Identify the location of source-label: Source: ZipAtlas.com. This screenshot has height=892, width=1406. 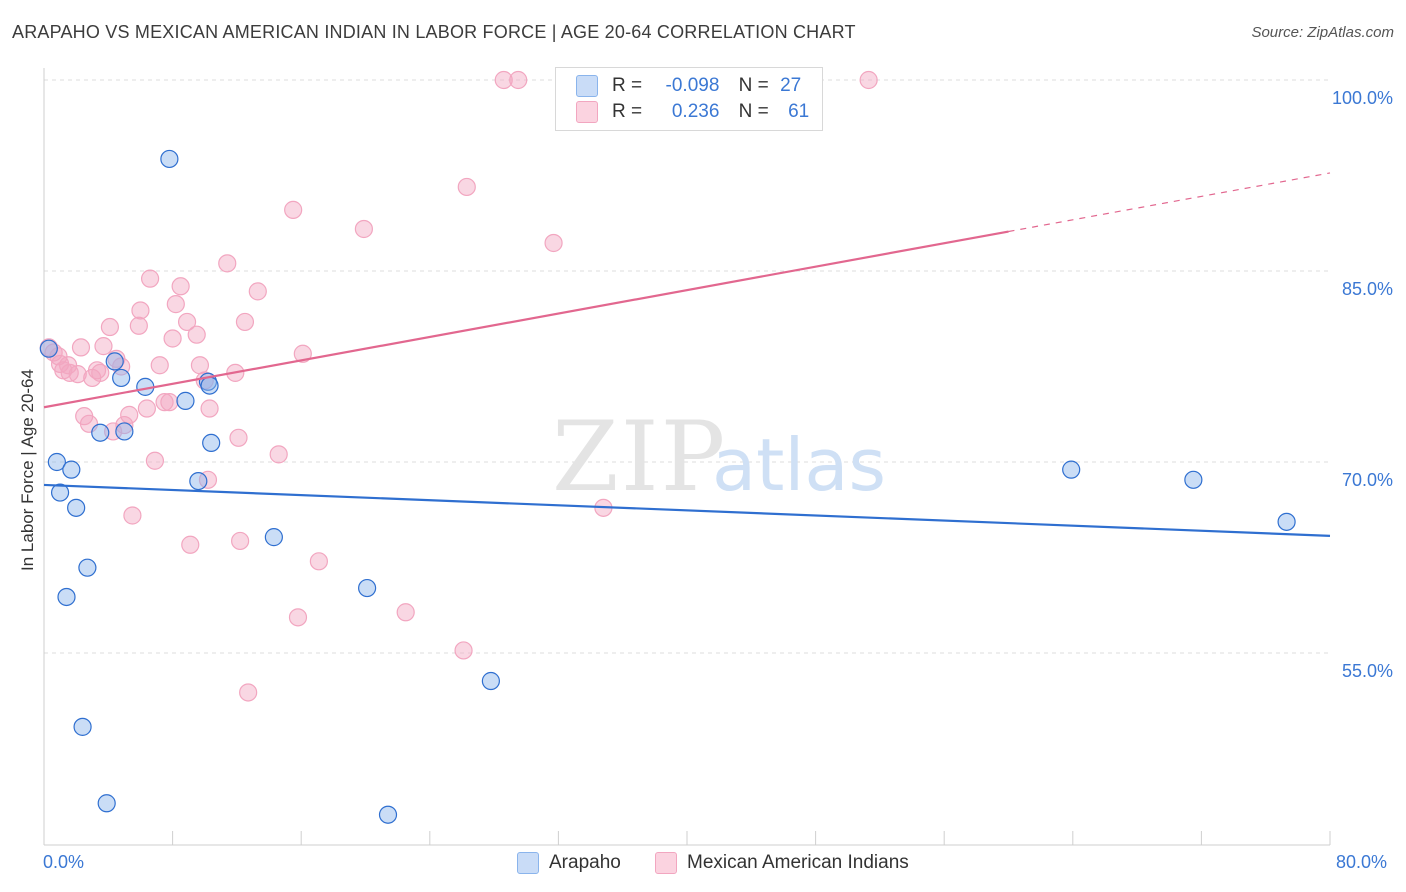
(1322, 32).